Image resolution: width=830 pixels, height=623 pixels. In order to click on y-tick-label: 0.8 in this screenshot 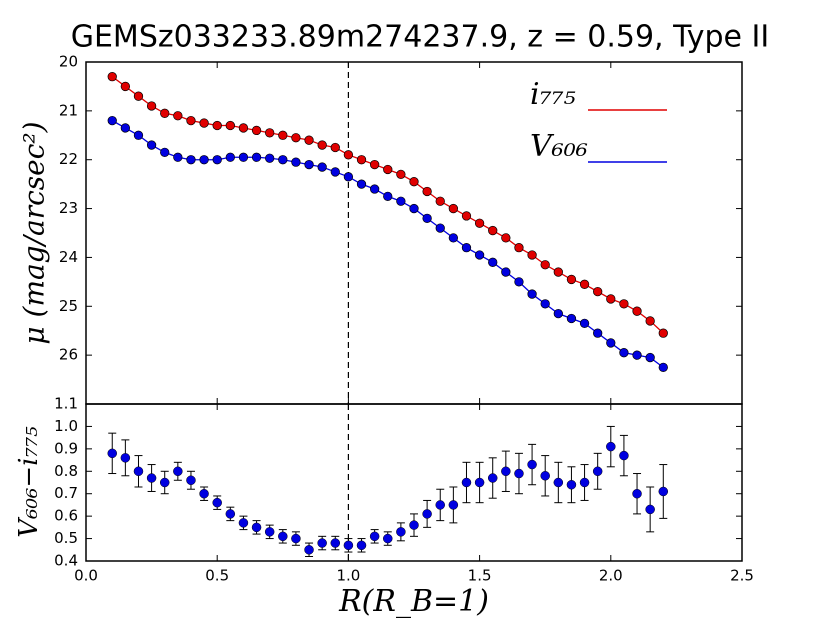, I will do `click(66, 471)`.